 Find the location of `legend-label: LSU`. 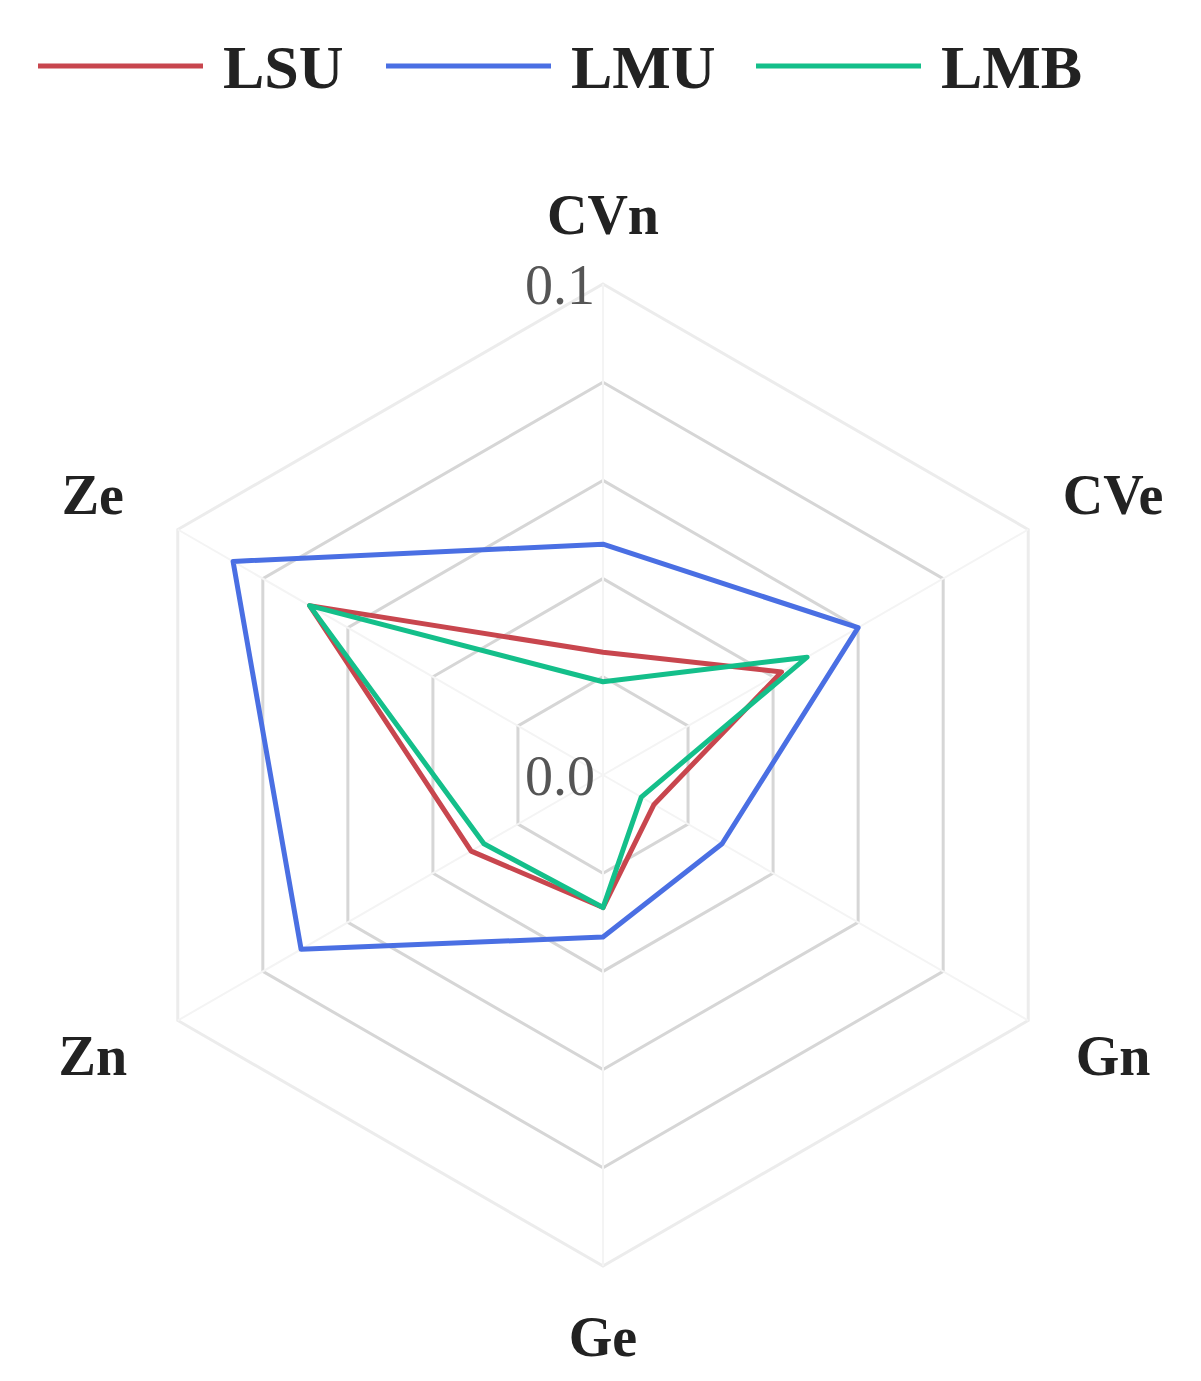

legend-label: LSU is located at coordinates (283, 66).